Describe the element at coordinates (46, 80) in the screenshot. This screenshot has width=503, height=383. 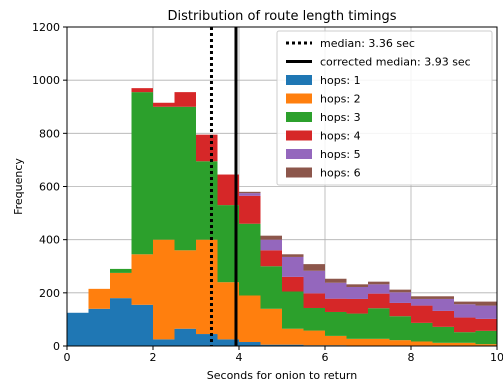
I see `y-tick-label: 1000` at that location.